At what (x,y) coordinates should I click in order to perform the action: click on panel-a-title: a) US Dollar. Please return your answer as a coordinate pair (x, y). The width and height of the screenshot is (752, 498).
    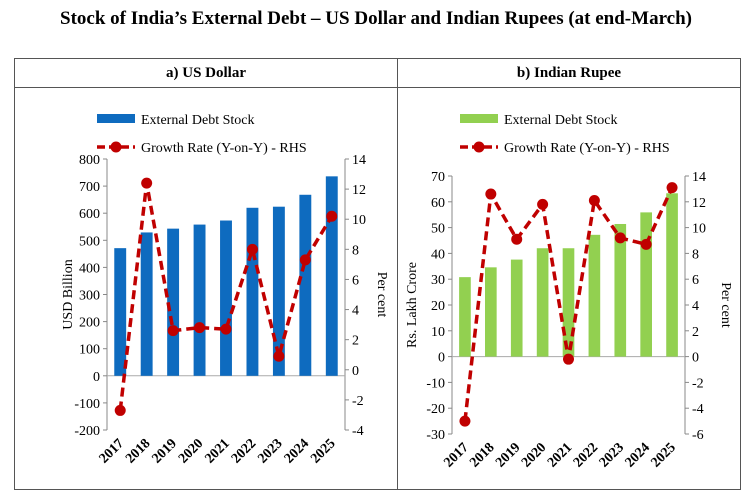
    Looking at the image, I should click on (206, 73).